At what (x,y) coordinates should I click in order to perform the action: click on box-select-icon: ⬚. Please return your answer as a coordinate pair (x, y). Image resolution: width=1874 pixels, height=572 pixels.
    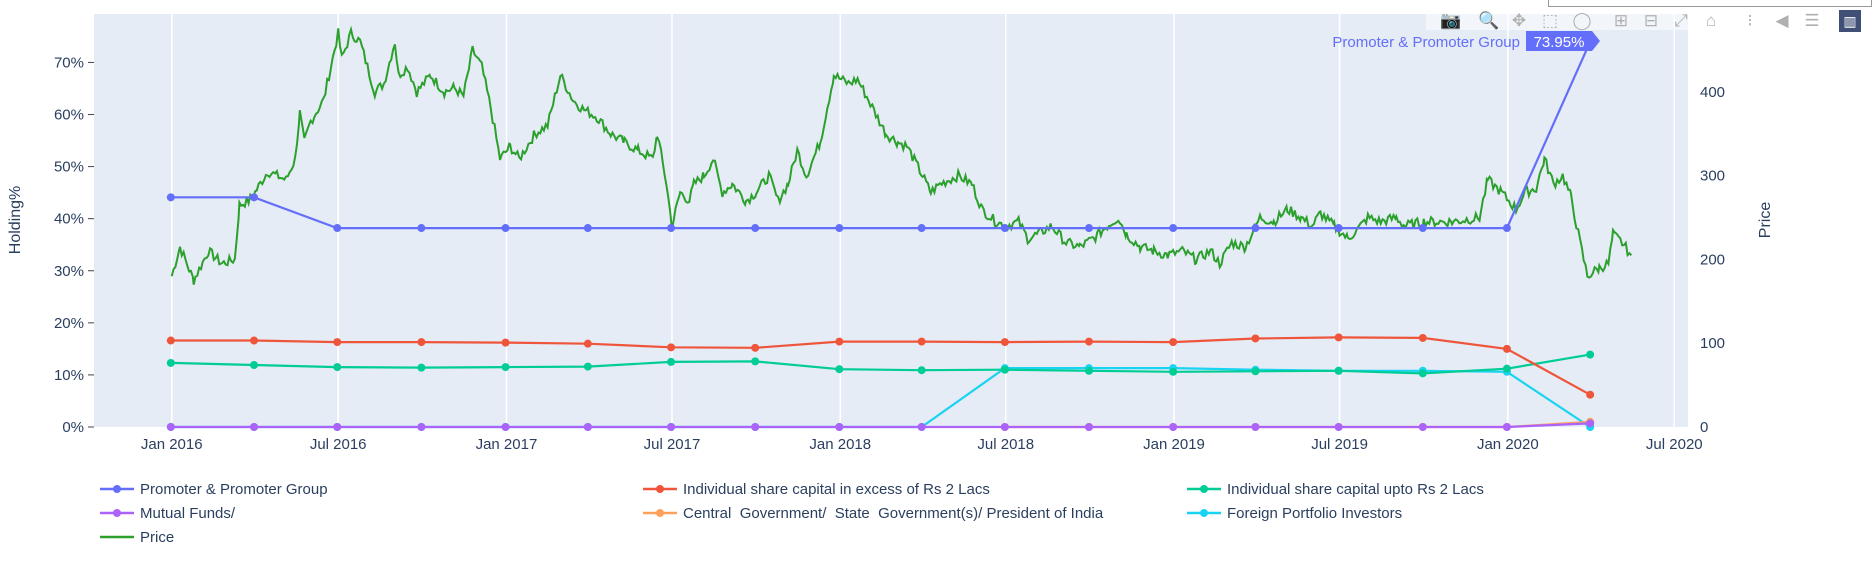
    Looking at the image, I should click on (1550, 20).